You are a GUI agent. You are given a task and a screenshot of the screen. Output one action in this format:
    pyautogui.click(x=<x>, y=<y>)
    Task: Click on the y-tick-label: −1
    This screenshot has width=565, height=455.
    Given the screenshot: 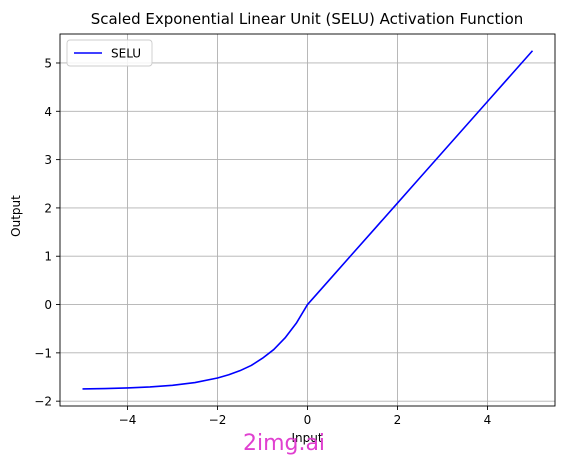 What is the action you would take?
    pyautogui.click(x=43, y=353)
    